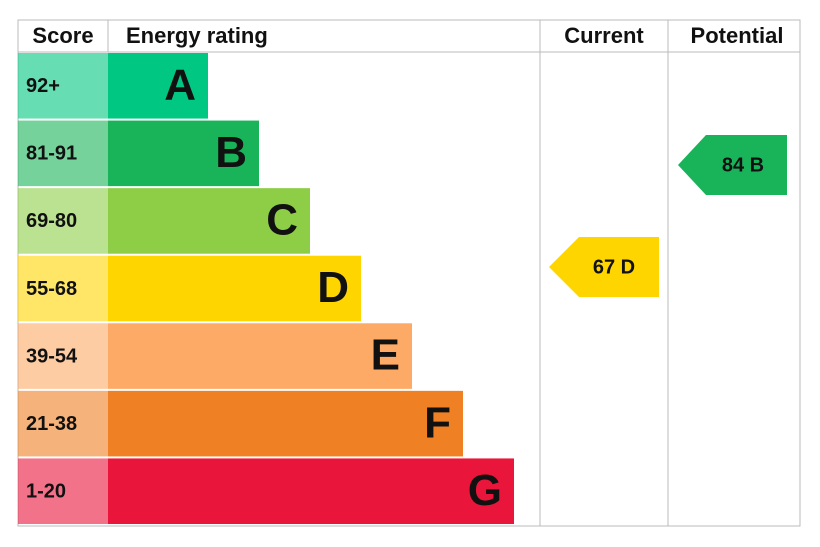 Image resolution: width=820 pixels, height=547 pixels. I want to click on column-header: Current, so click(604, 35).